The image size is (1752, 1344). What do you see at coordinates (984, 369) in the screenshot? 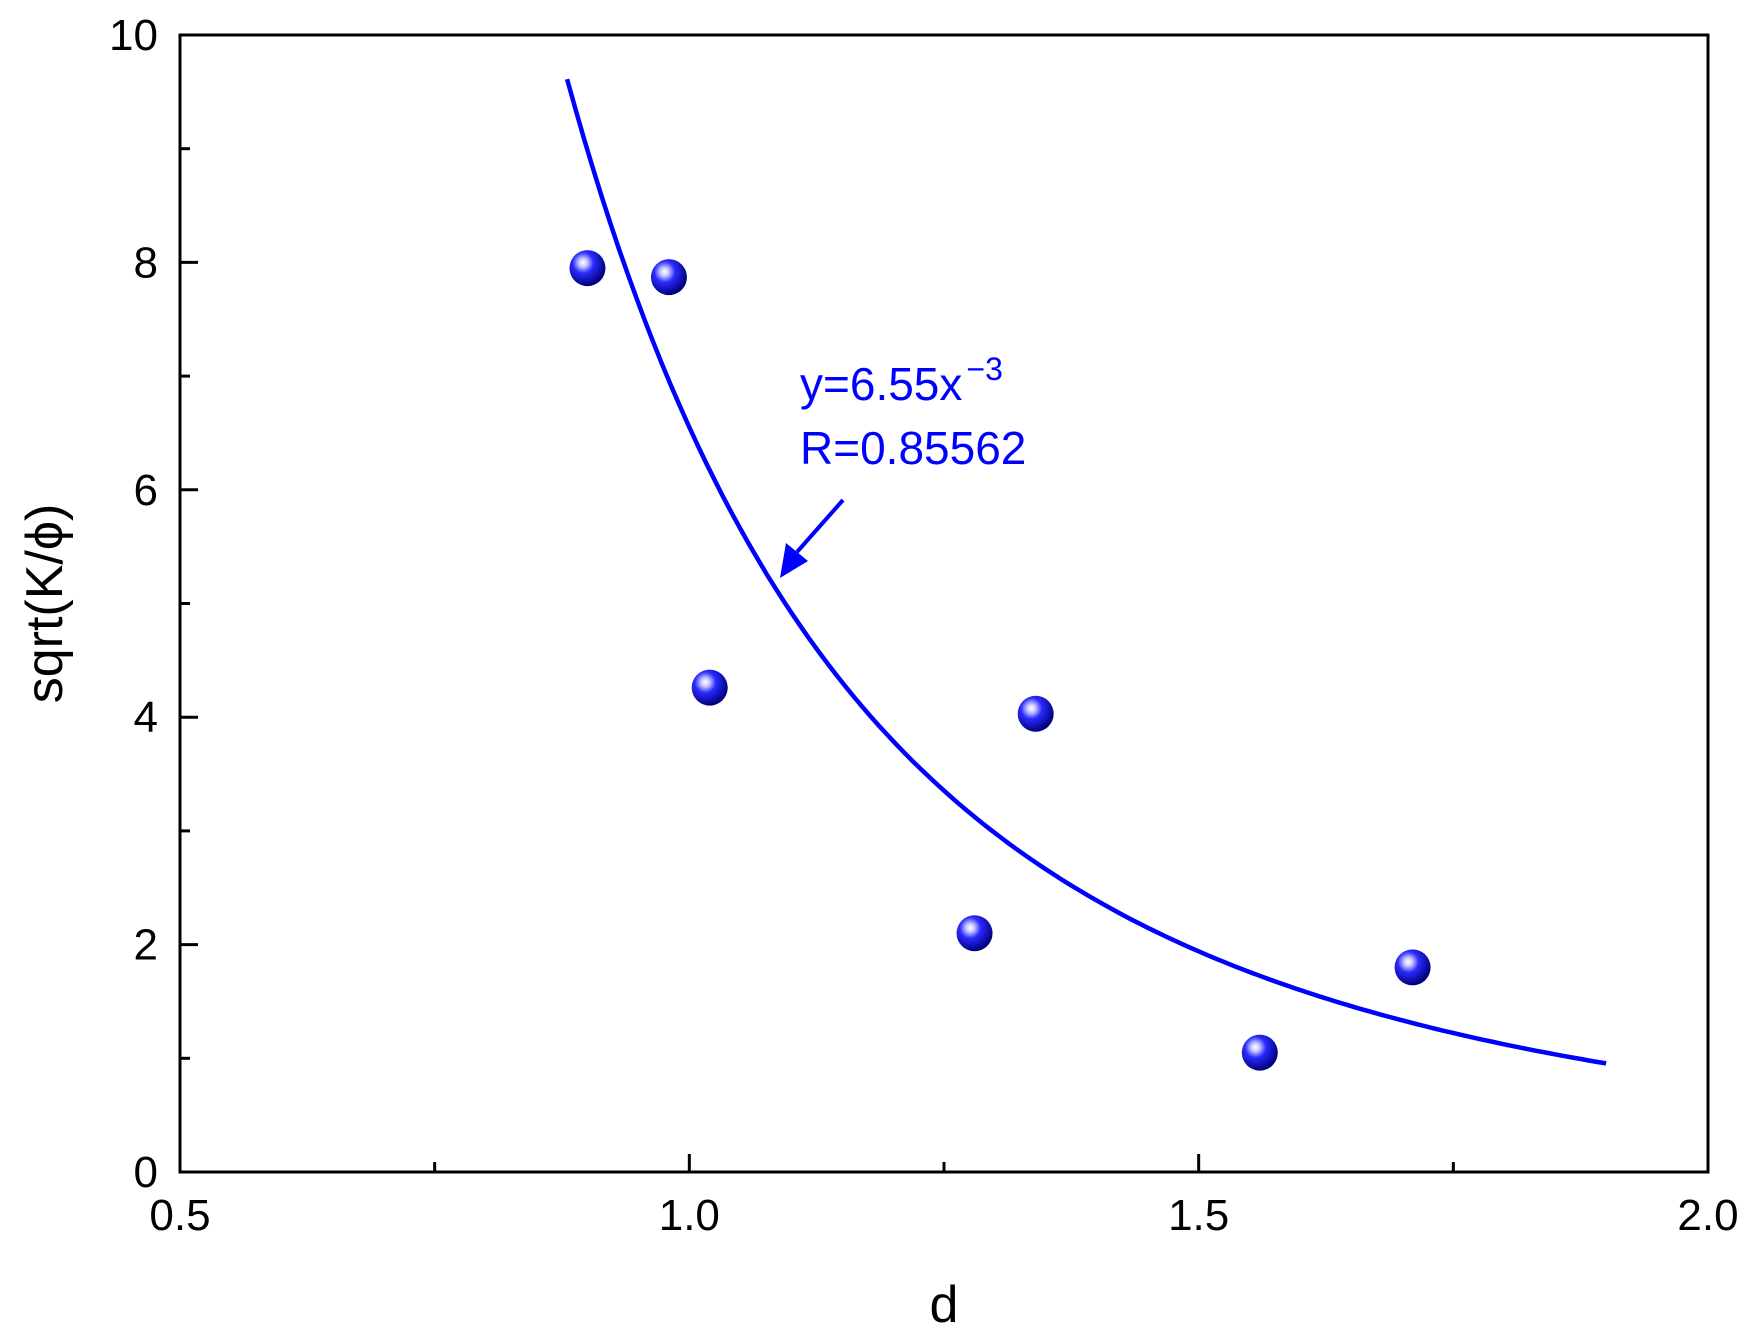
I see `fit-equation-exponent: −3` at bounding box center [984, 369].